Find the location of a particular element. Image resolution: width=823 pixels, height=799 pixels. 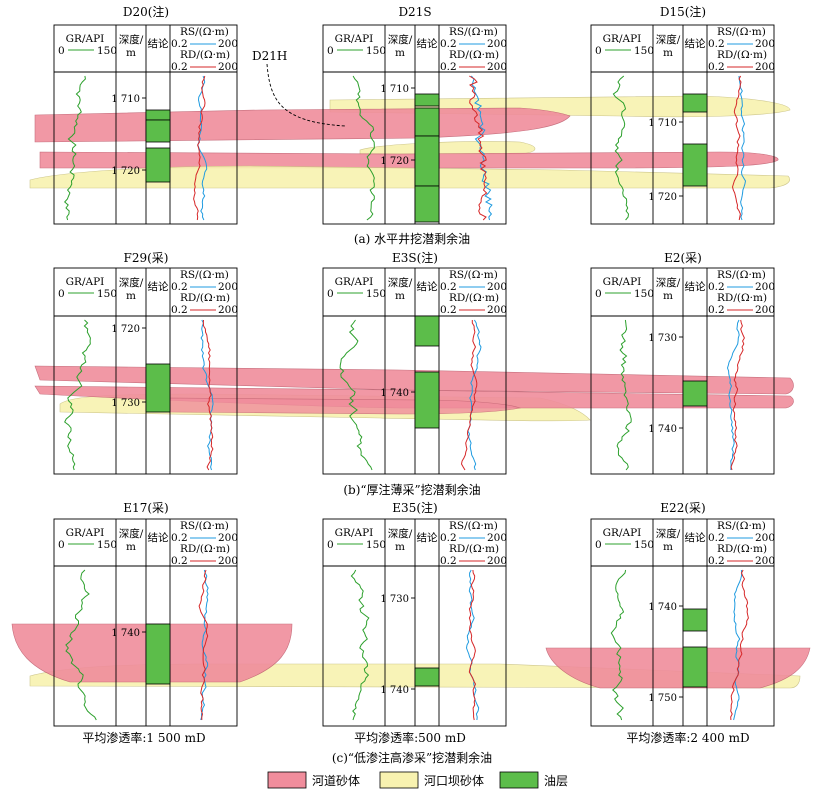

channel-b1 is located at coordinates (414, 380).